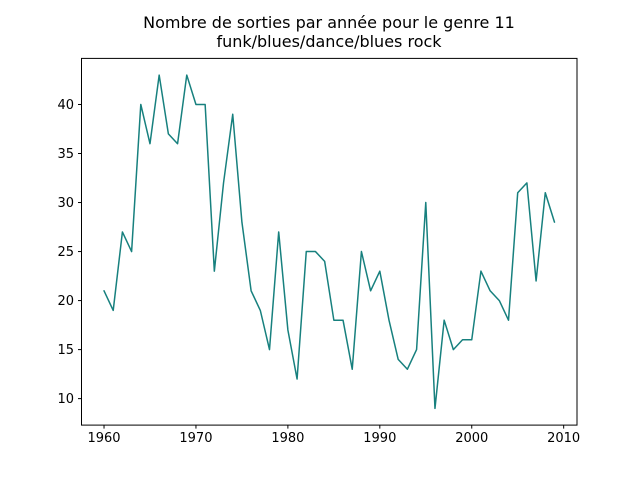 Image resolution: width=640 pixels, height=480 pixels. Describe the element at coordinates (103, 438) in the screenshot. I see `x-axis-tick-label: 1960` at that location.